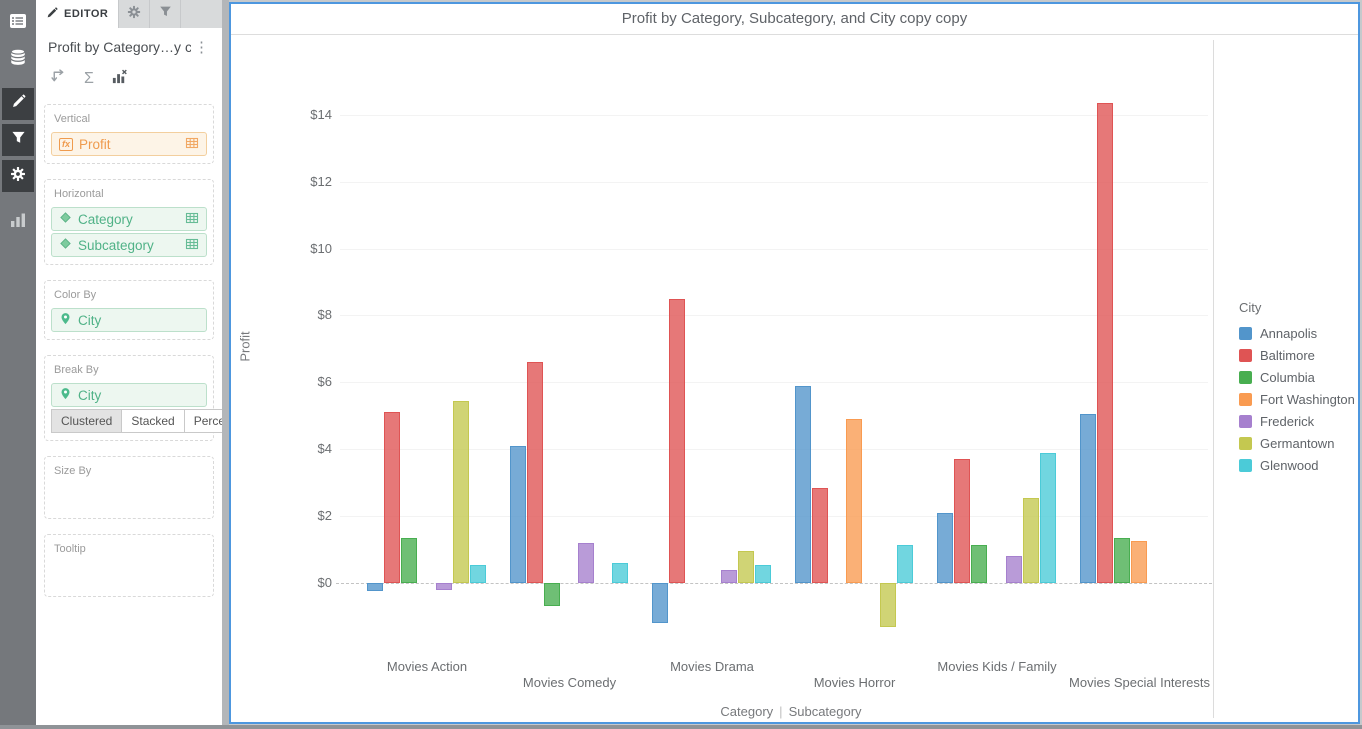  What do you see at coordinates (153, 421) in the screenshot?
I see `mode-stacked-button: Stacked` at bounding box center [153, 421].